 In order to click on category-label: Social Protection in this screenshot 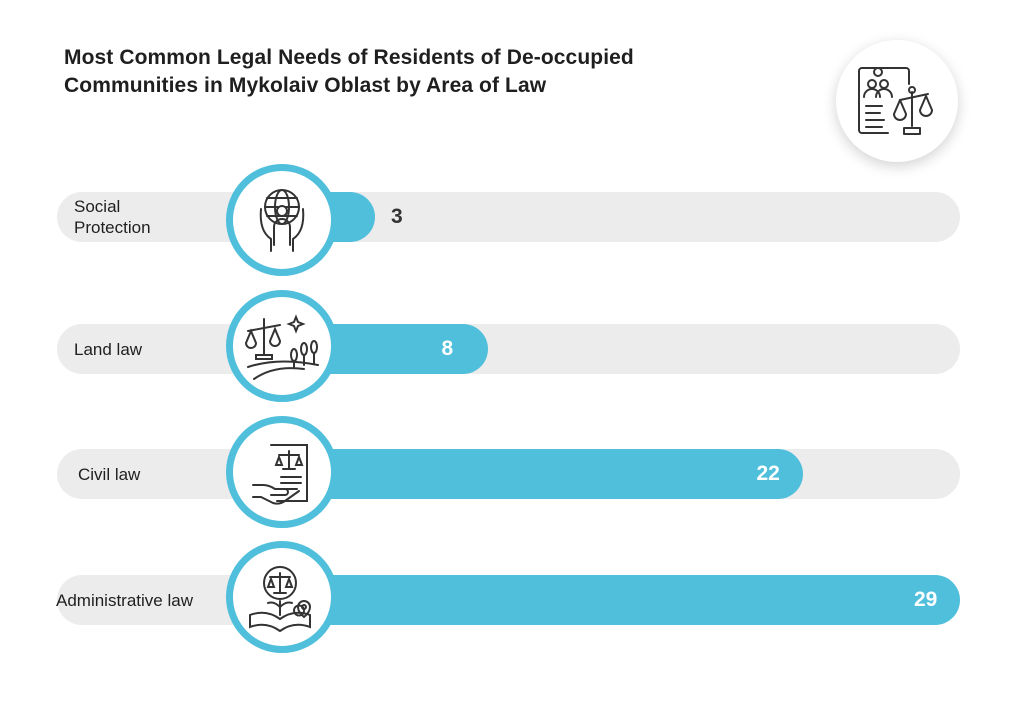, I will do `click(112, 217)`.